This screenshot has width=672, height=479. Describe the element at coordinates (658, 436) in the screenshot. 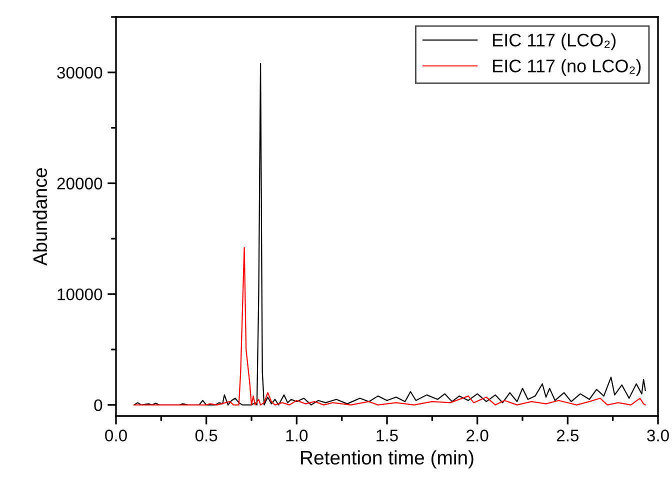

I see `x-tick-label: 3.0` at that location.